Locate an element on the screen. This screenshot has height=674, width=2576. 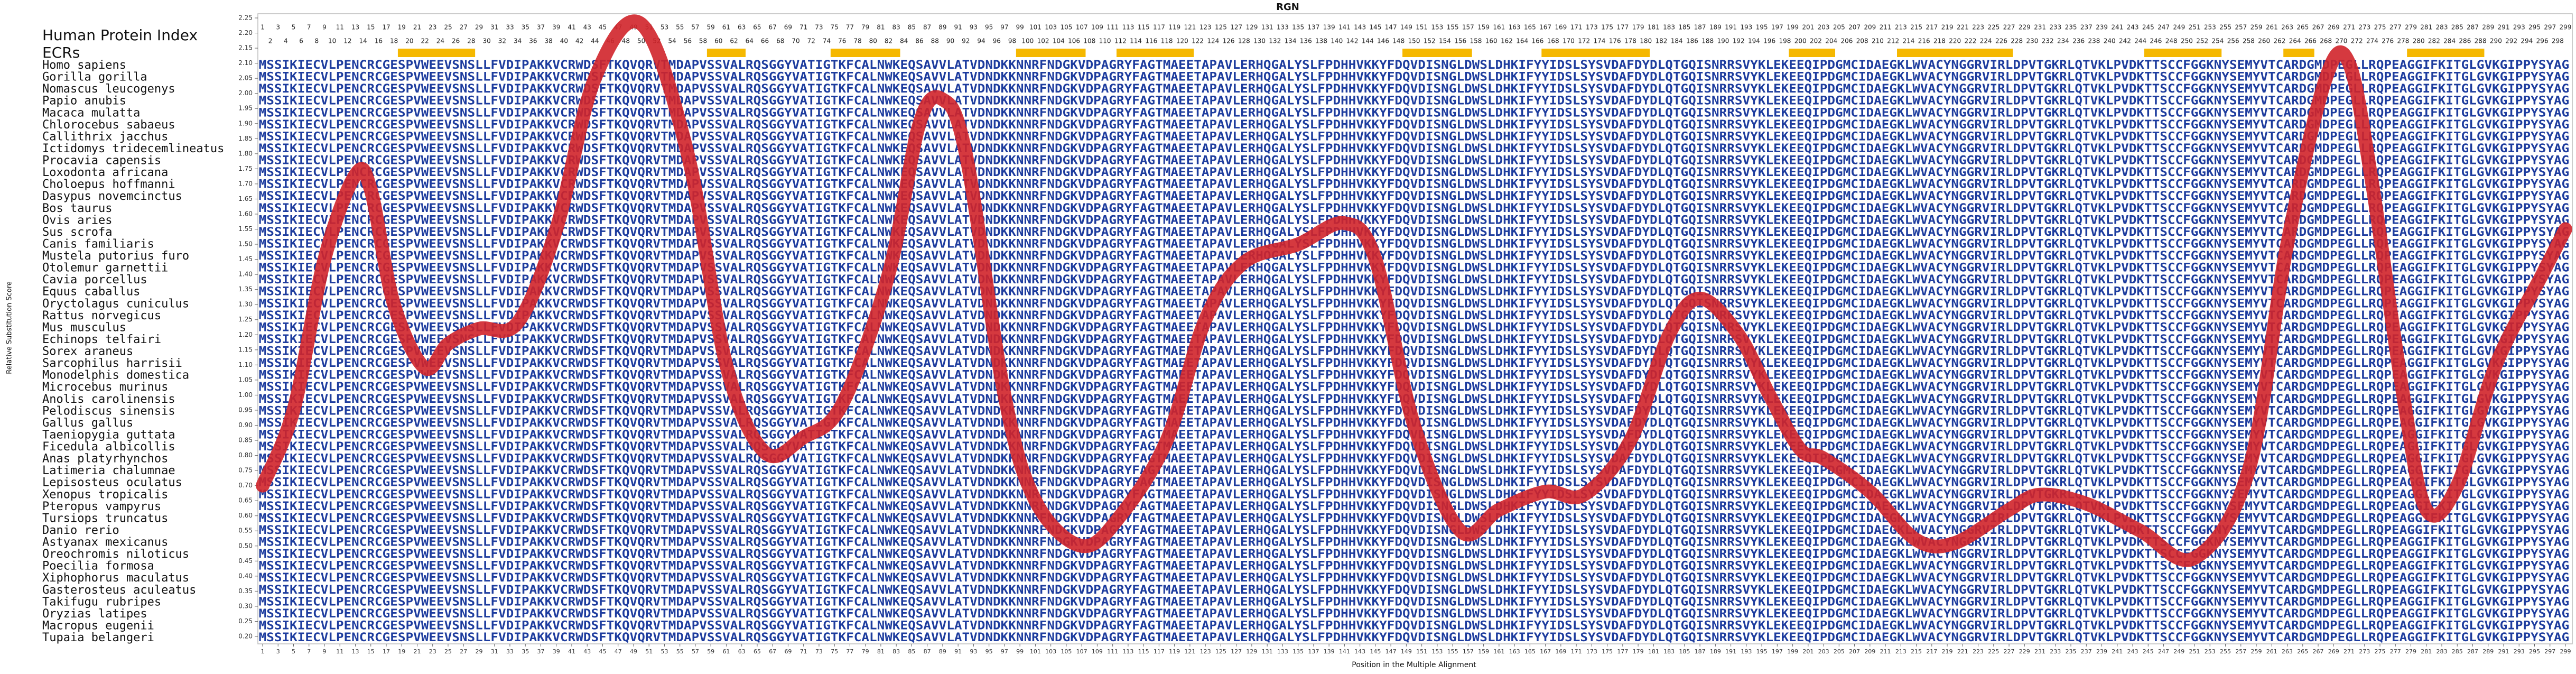
index-number: 183 is located at coordinates (1669, 28).